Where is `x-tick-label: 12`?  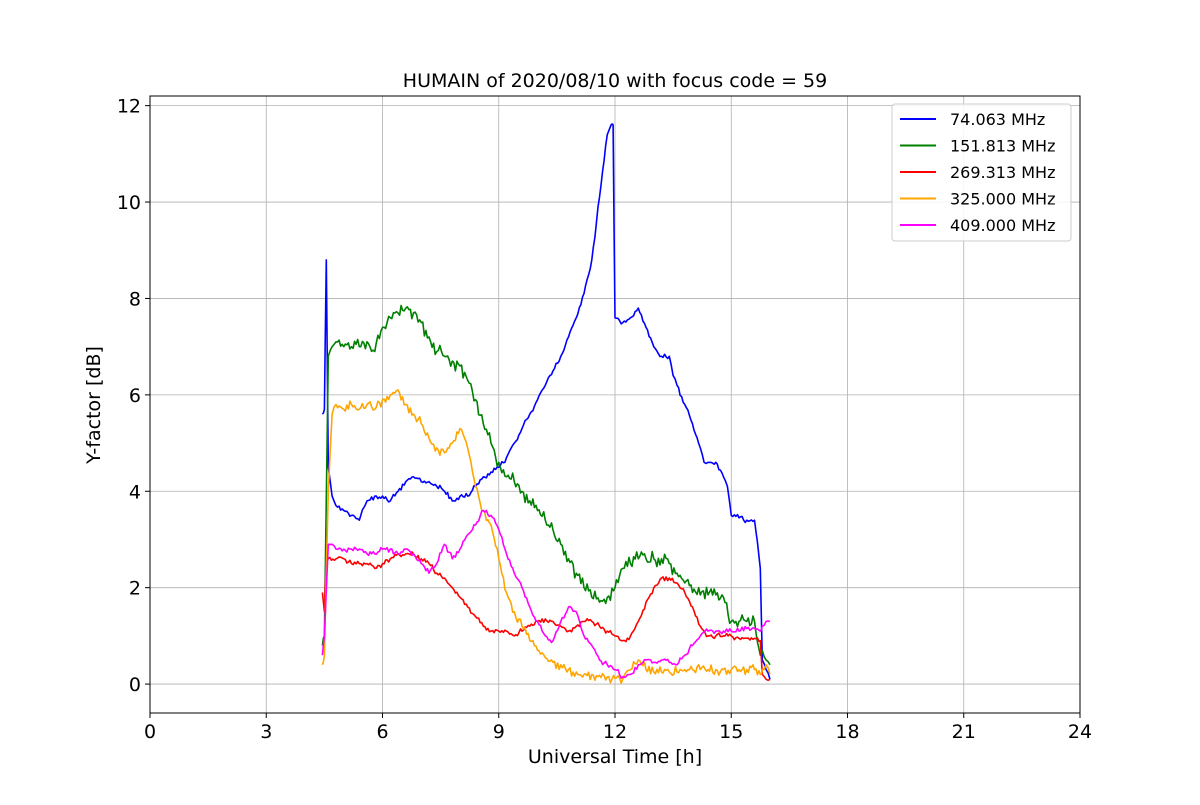 x-tick-label: 12 is located at coordinates (615, 732).